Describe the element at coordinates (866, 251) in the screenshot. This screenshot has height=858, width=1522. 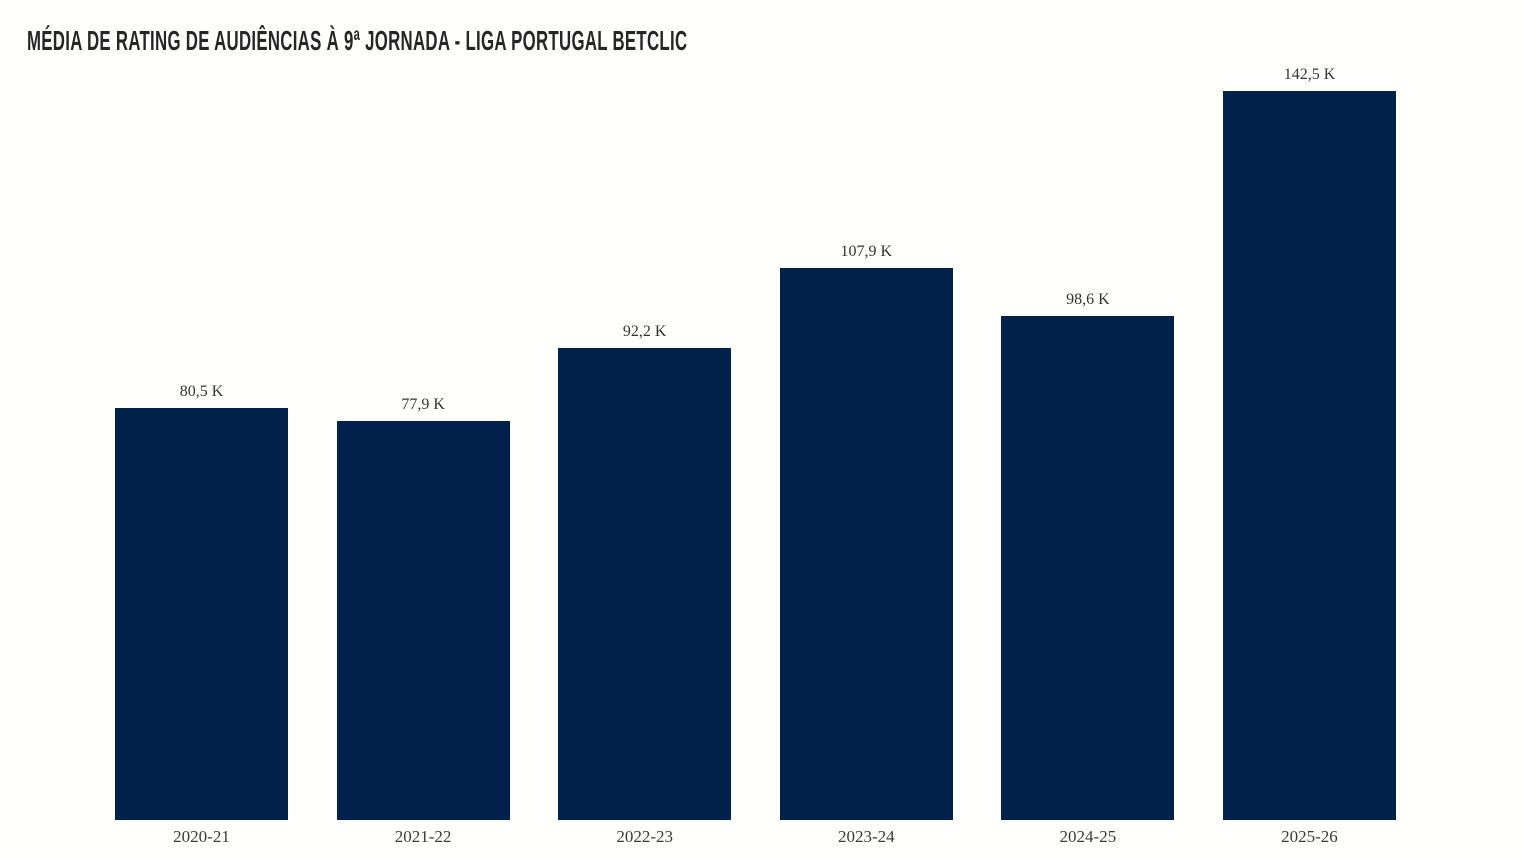
I see `bar-value-label: 107,9 K` at that location.